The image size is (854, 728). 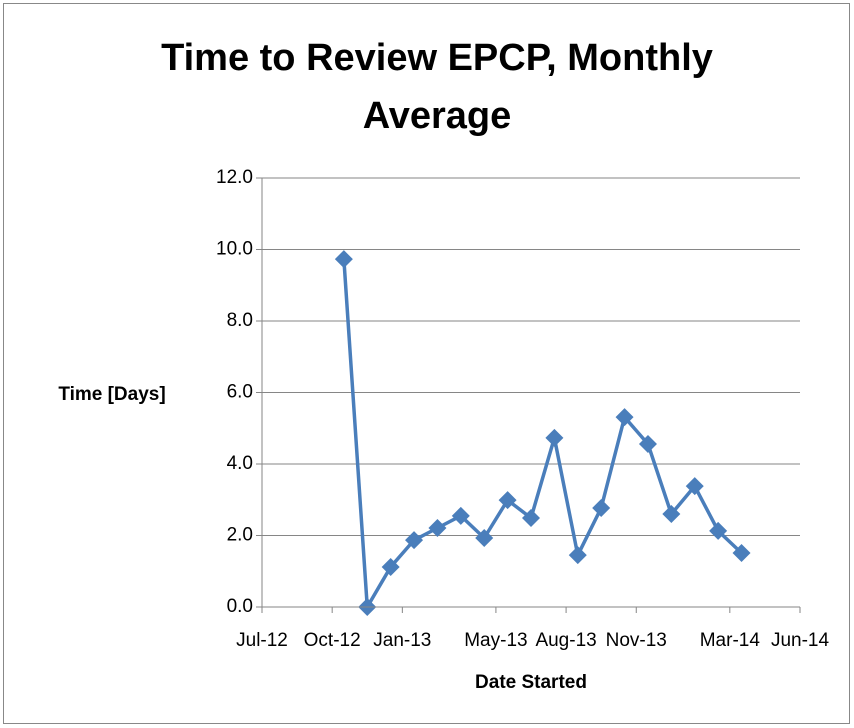 What do you see at coordinates (636, 640) in the screenshot?
I see `x-tick-label: Nov-13` at bounding box center [636, 640].